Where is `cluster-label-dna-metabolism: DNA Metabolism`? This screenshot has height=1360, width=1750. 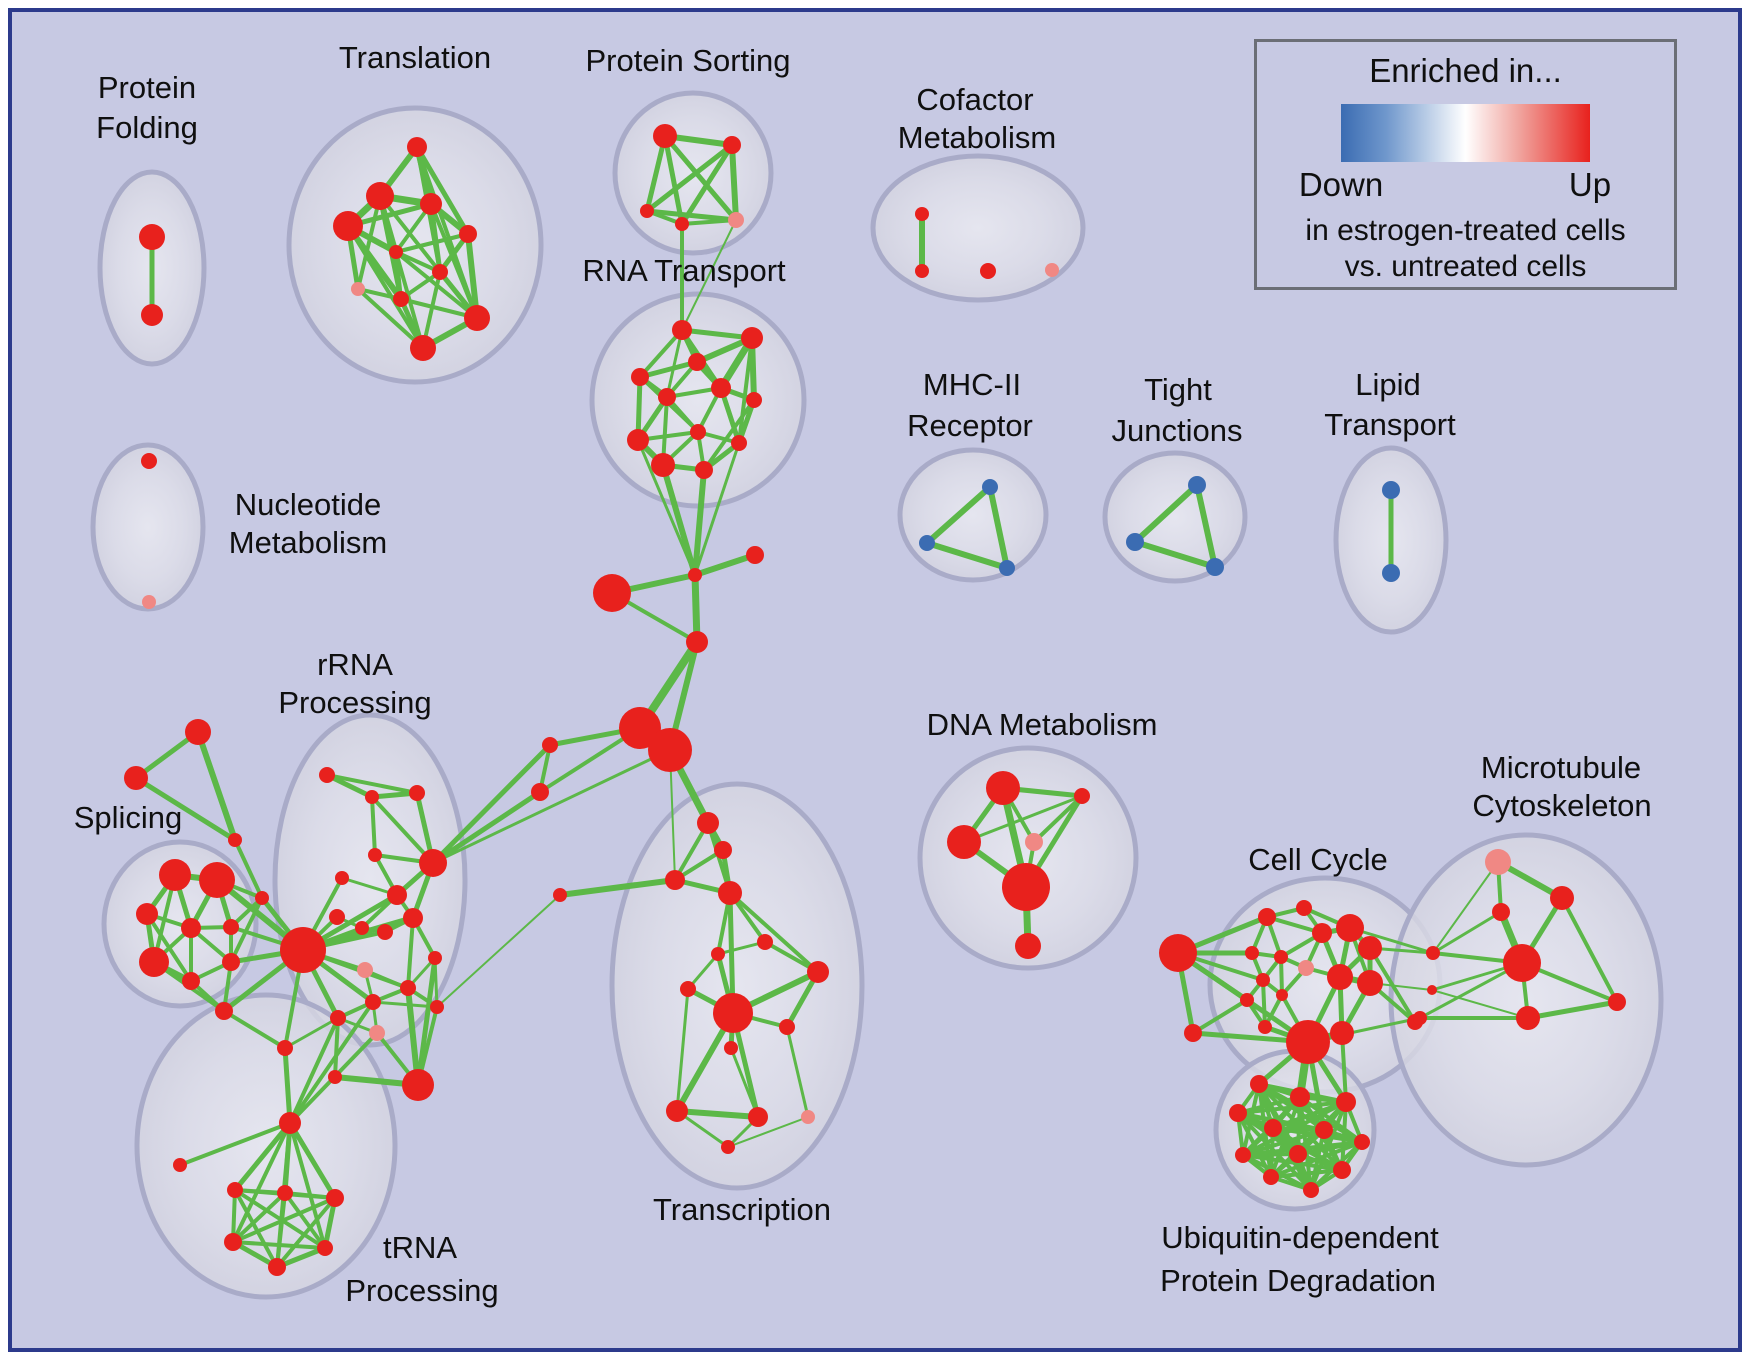
cluster-label-dna-metabolism: DNA Metabolism is located at coordinates (1042, 724).